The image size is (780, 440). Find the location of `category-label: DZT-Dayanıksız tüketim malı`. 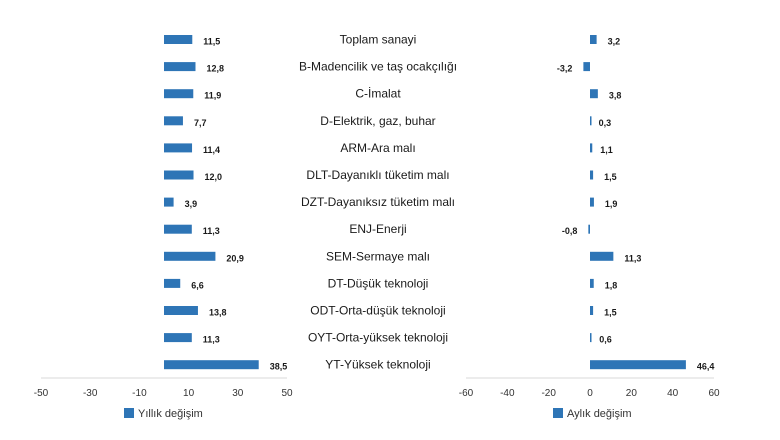

category-label: DZT-Dayanıksız tüketim malı is located at coordinates (378, 202).